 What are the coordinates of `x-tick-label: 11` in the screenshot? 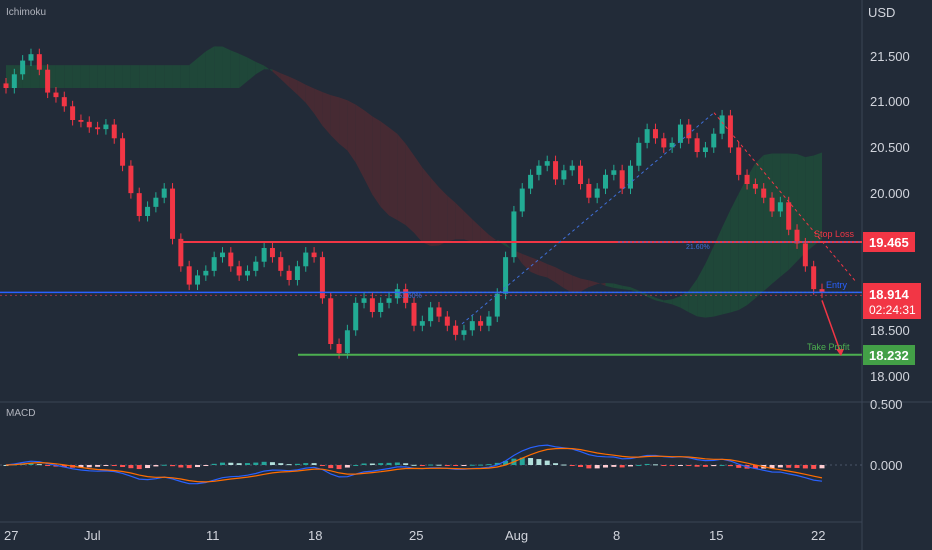 It's located at (213, 535).